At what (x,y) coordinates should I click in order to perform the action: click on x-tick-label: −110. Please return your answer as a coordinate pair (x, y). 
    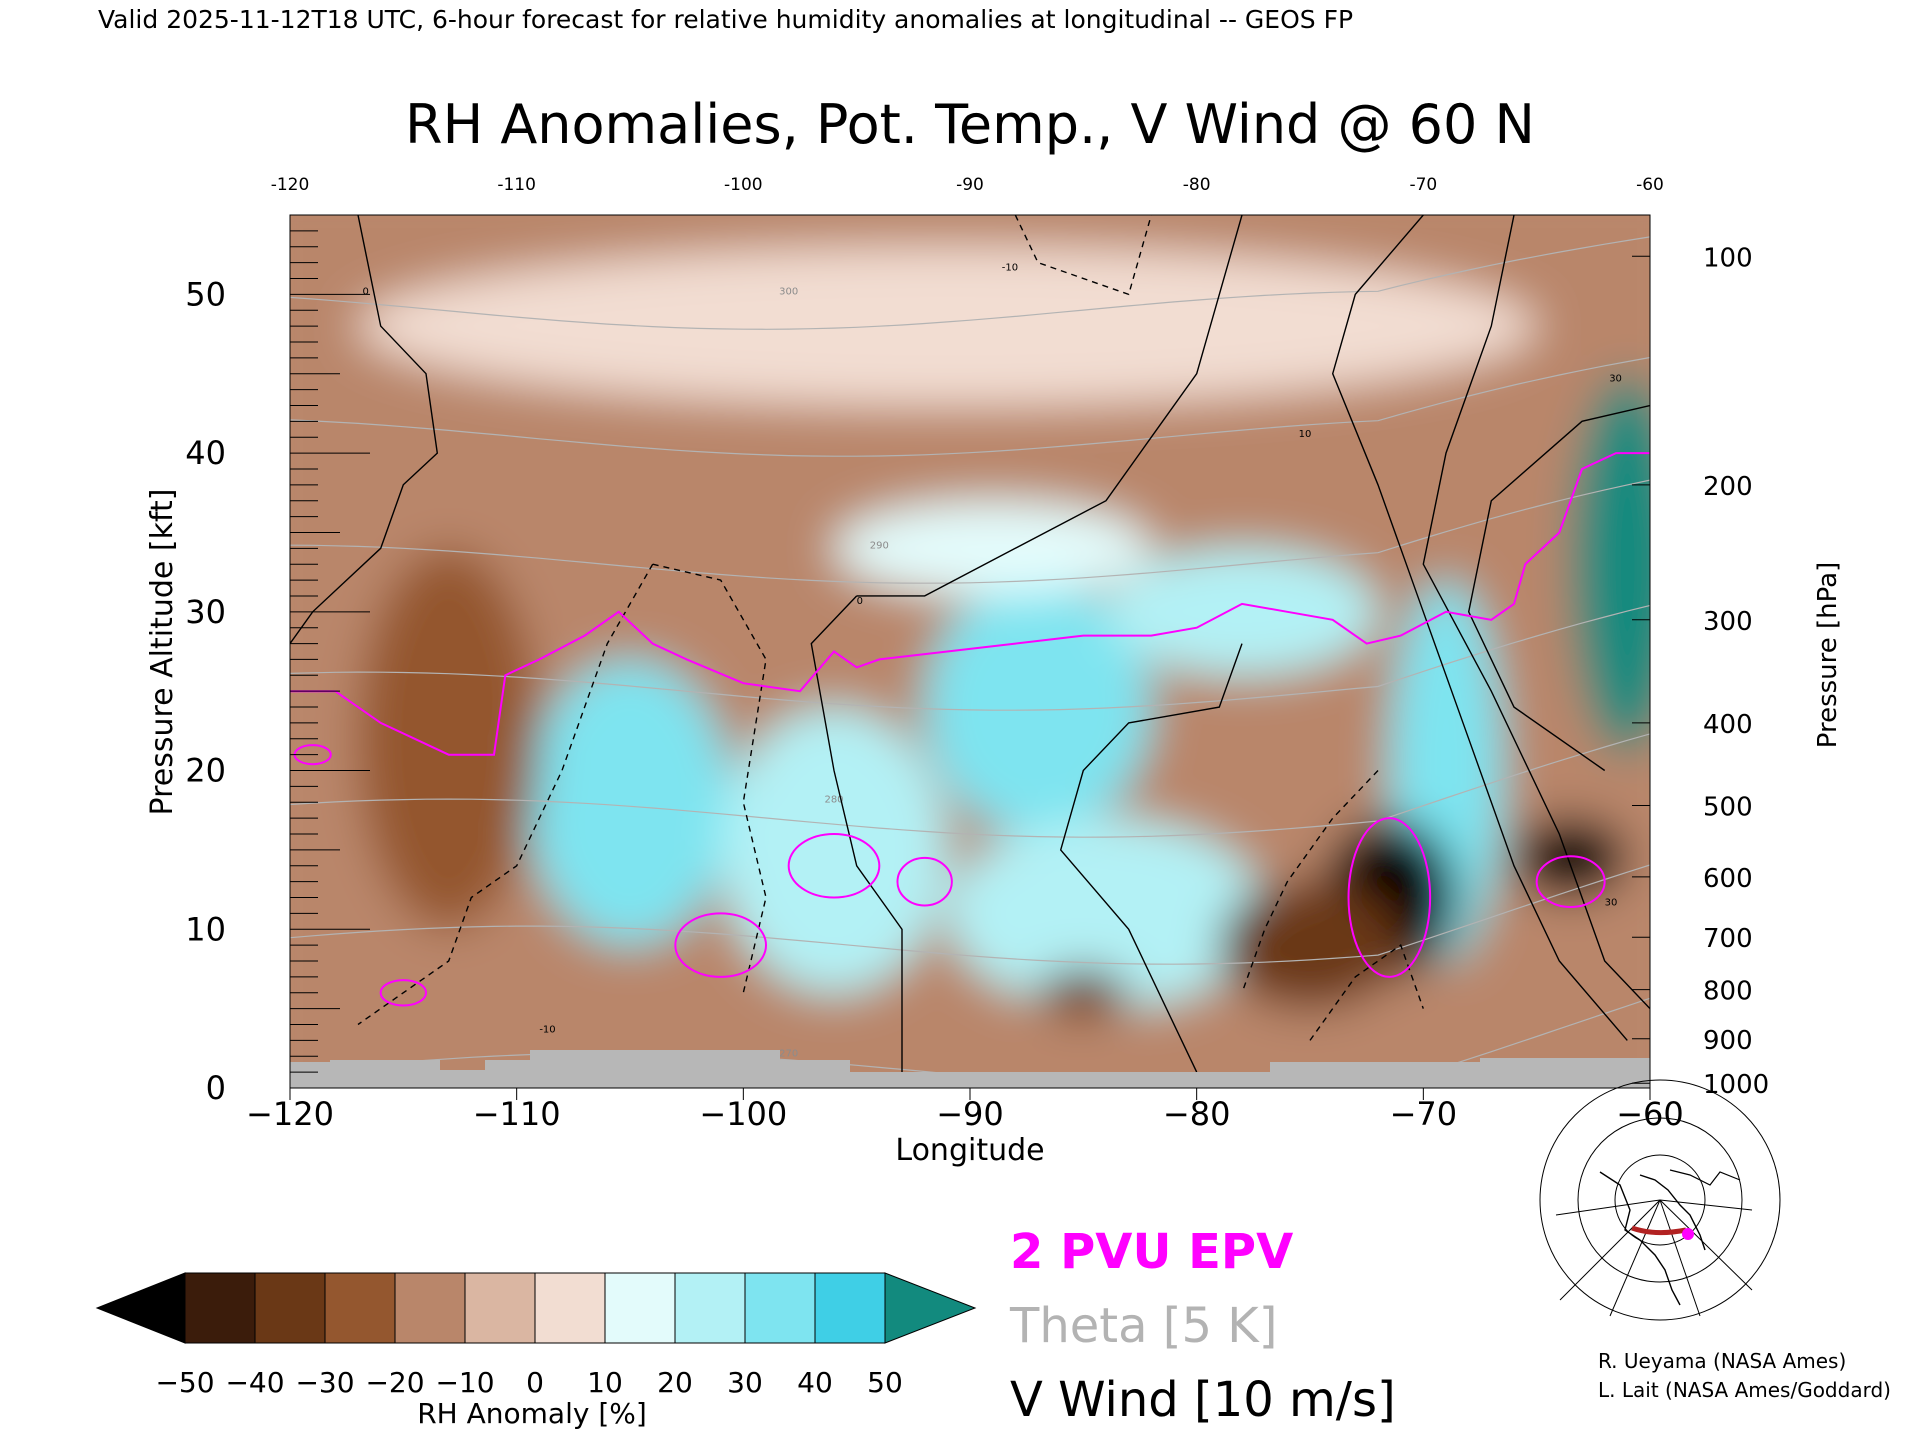
    Looking at the image, I should click on (517, 1114).